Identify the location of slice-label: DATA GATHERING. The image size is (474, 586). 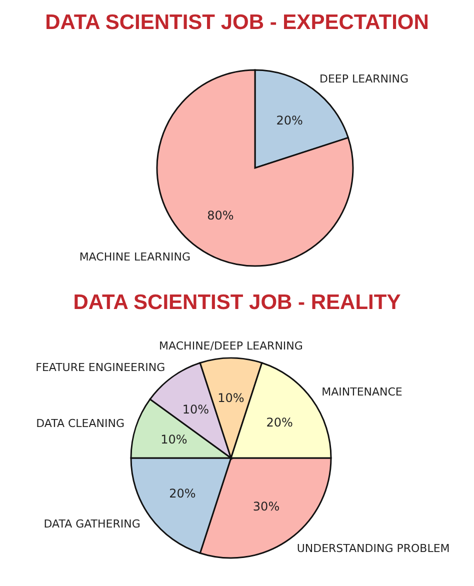
(92, 523).